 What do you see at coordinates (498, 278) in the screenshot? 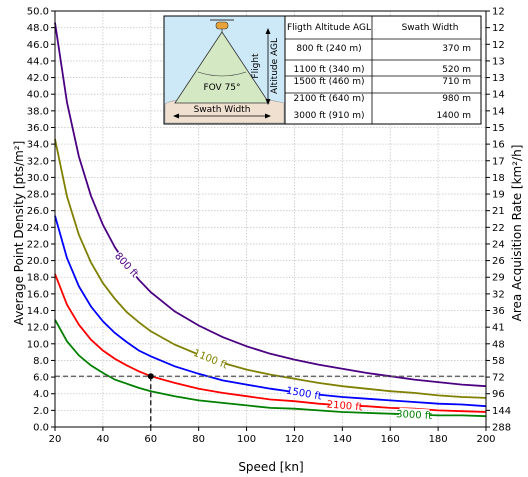
I see `y2-tick-label: 29` at bounding box center [498, 278].